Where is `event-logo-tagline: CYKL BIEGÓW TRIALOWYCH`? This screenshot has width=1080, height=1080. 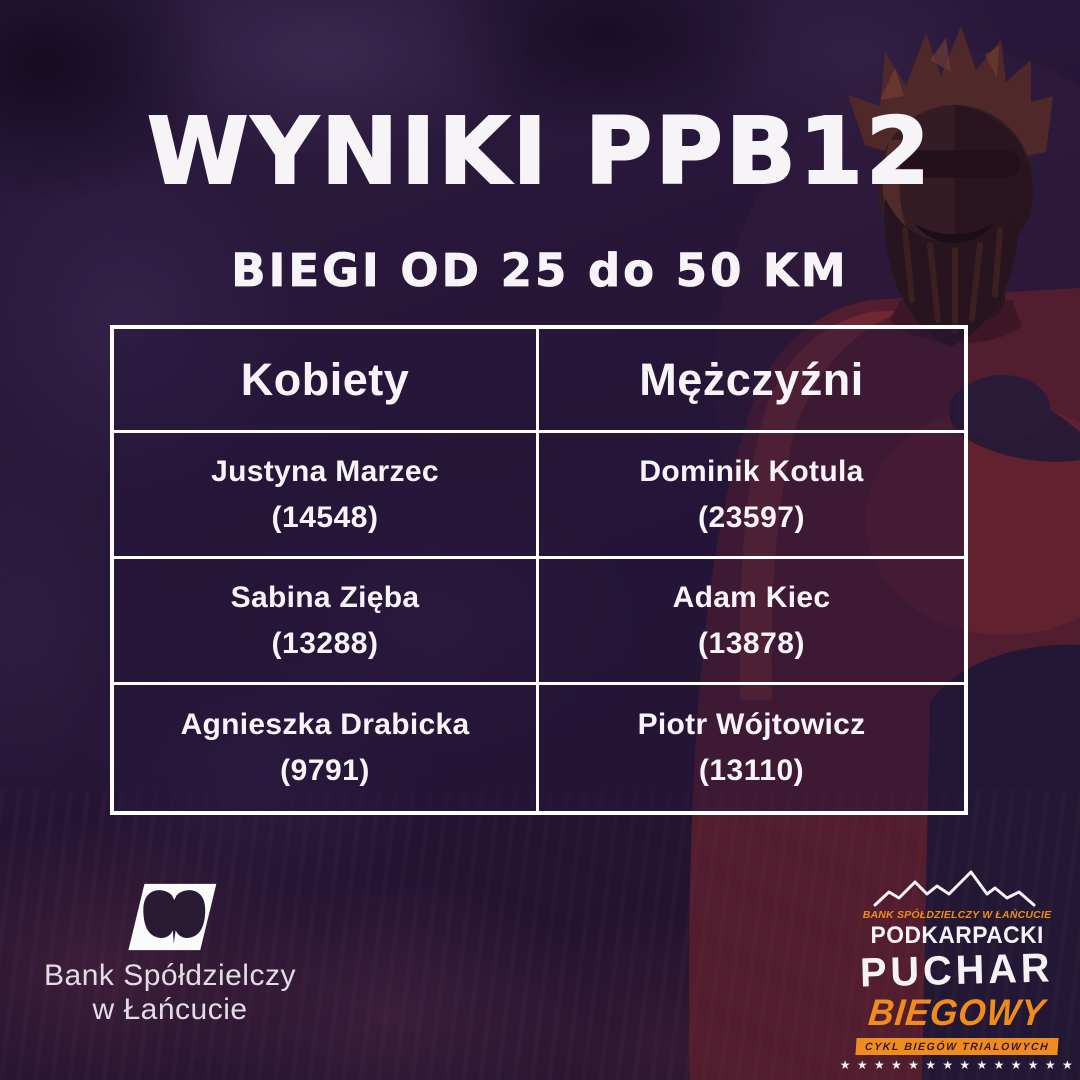
event-logo-tagline: CYKL BIEGÓW TRIALOWYCH is located at coordinates (957, 1046).